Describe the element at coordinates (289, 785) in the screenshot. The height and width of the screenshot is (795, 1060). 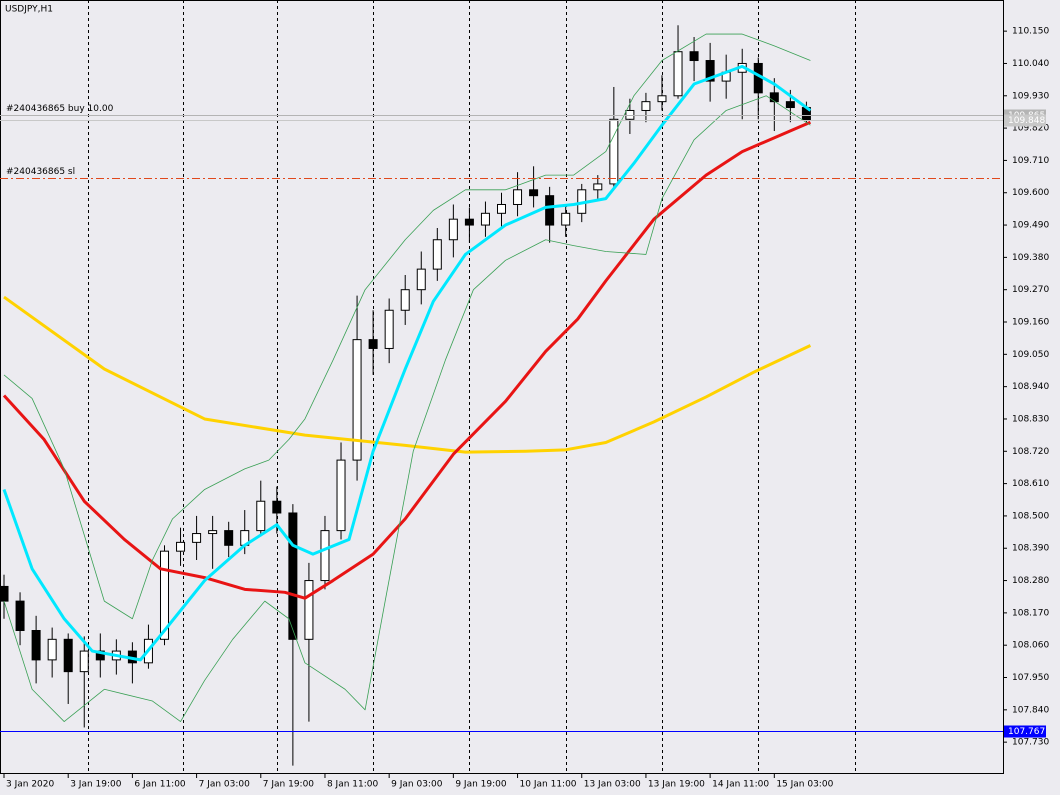
I see `x-tick-label: 7 Jan 19:00` at that location.